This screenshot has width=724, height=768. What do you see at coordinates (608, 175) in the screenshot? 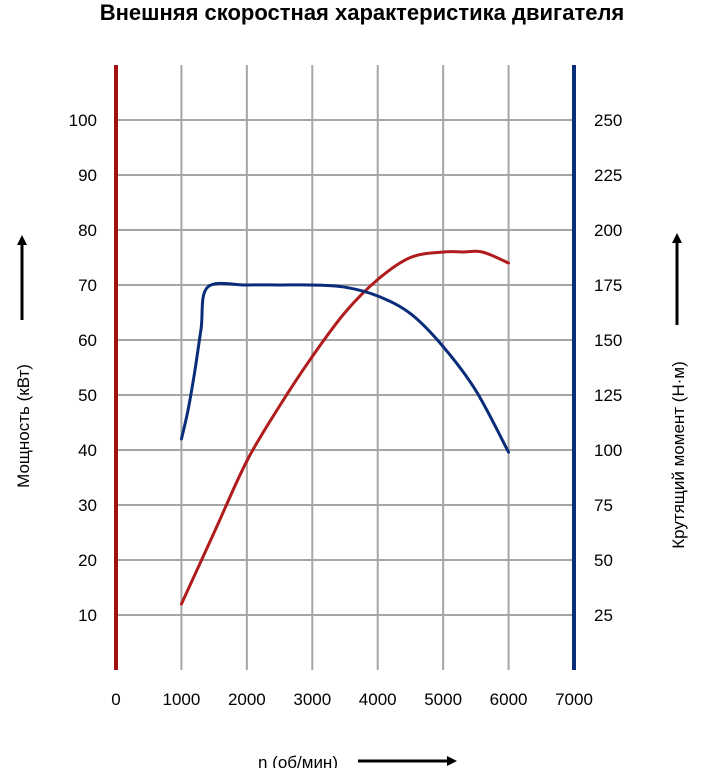
I see `y-right-tick-label: 225` at bounding box center [608, 175].